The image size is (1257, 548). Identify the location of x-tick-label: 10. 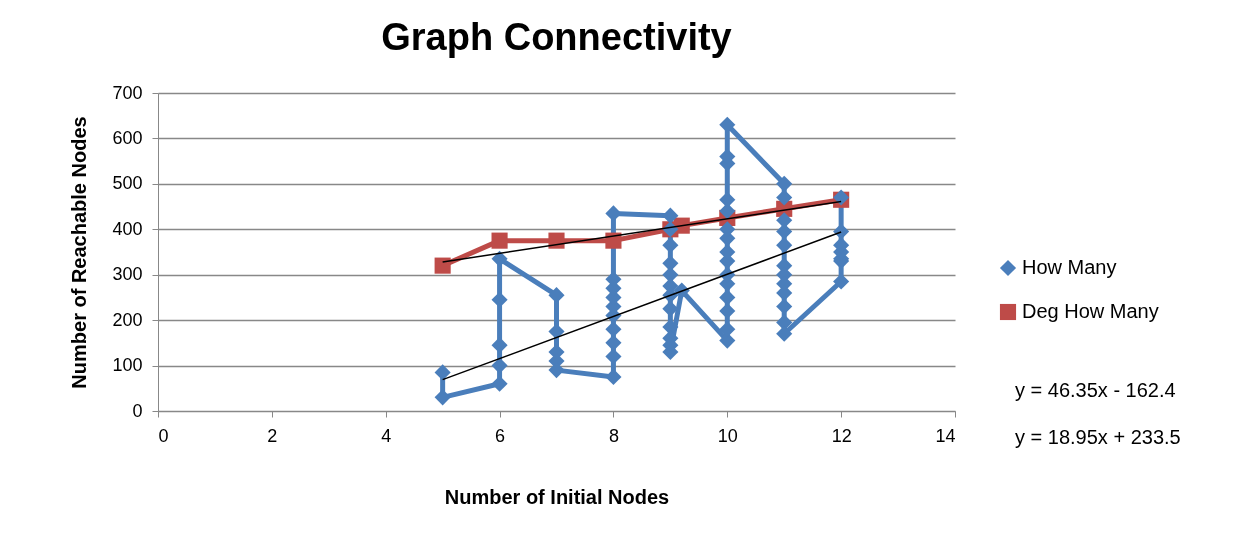
(727, 435).